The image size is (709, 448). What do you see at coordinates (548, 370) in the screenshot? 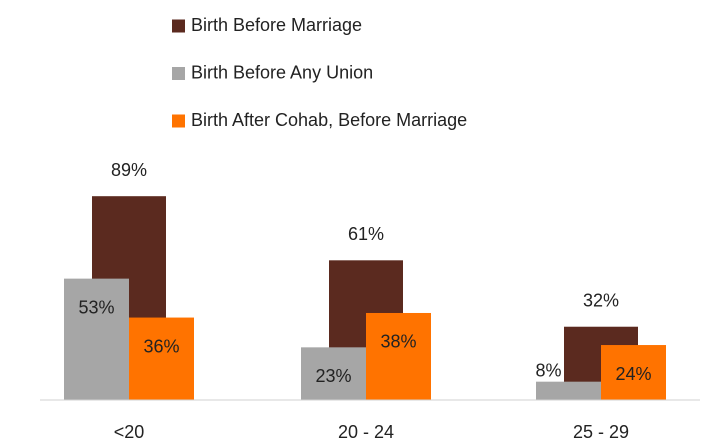
I see `data-label: 8%` at bounding box center [548, 370].